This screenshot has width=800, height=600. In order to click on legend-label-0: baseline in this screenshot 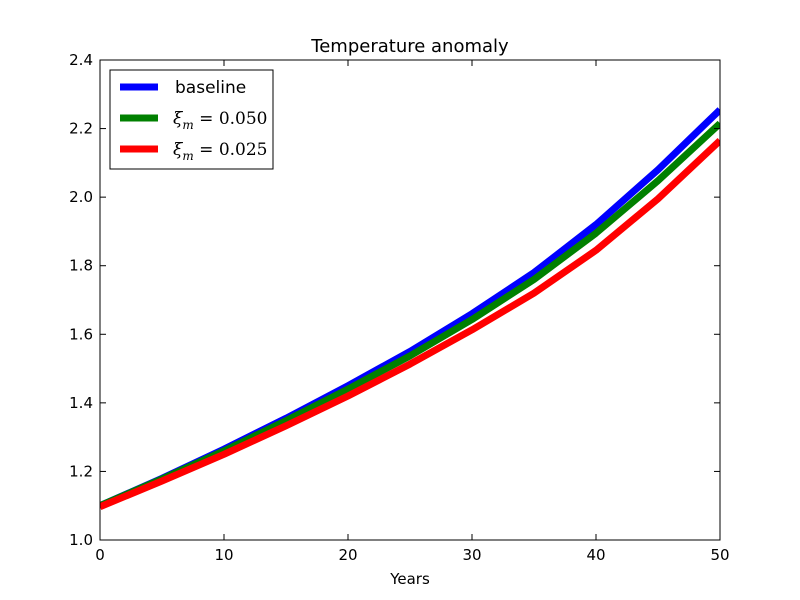, I will do `click(210, 88)`.